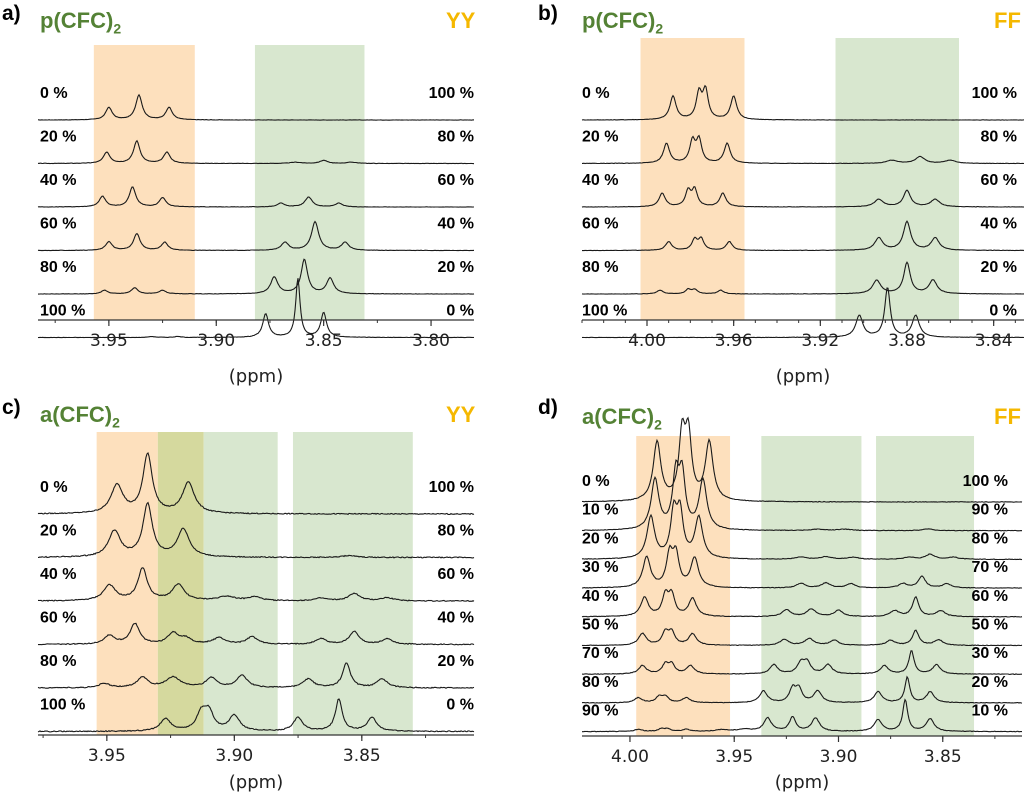  I want to click on guest-percent-label: 50 %, so click(990, 625).